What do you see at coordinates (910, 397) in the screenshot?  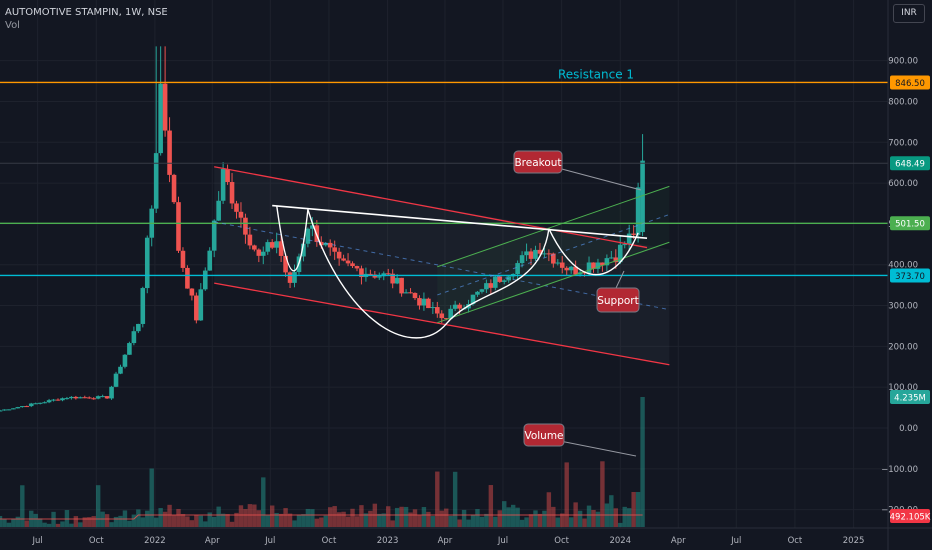 I see `volume-price-tag` at bounding box center [910, 397].